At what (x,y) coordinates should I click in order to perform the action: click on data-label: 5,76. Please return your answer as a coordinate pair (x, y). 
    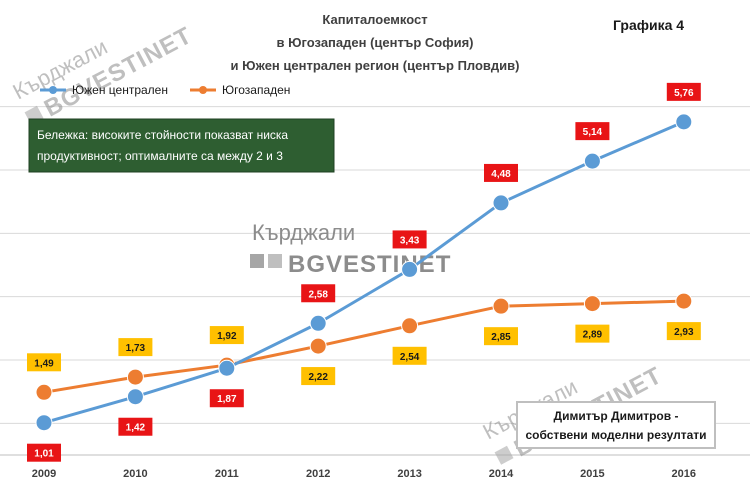
    Looking at the image, I should click on (684, 93).